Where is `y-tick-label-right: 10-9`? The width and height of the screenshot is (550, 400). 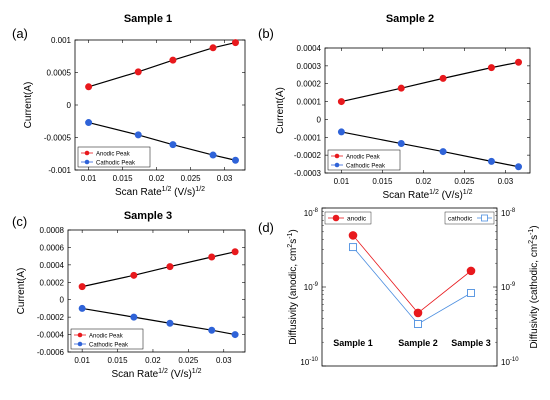 y-tick-label-right: 10-9 is located at coordinates (508, 287).